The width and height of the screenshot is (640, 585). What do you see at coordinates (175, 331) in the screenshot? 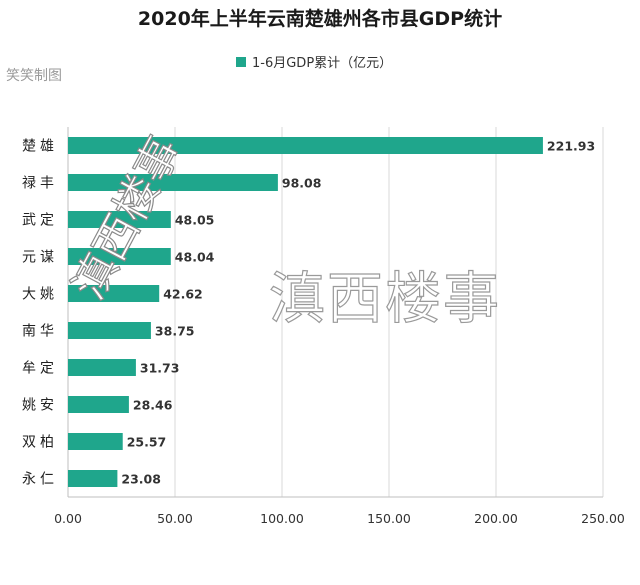
I see `value-label: 38.75` at bounding box center [175, 331].